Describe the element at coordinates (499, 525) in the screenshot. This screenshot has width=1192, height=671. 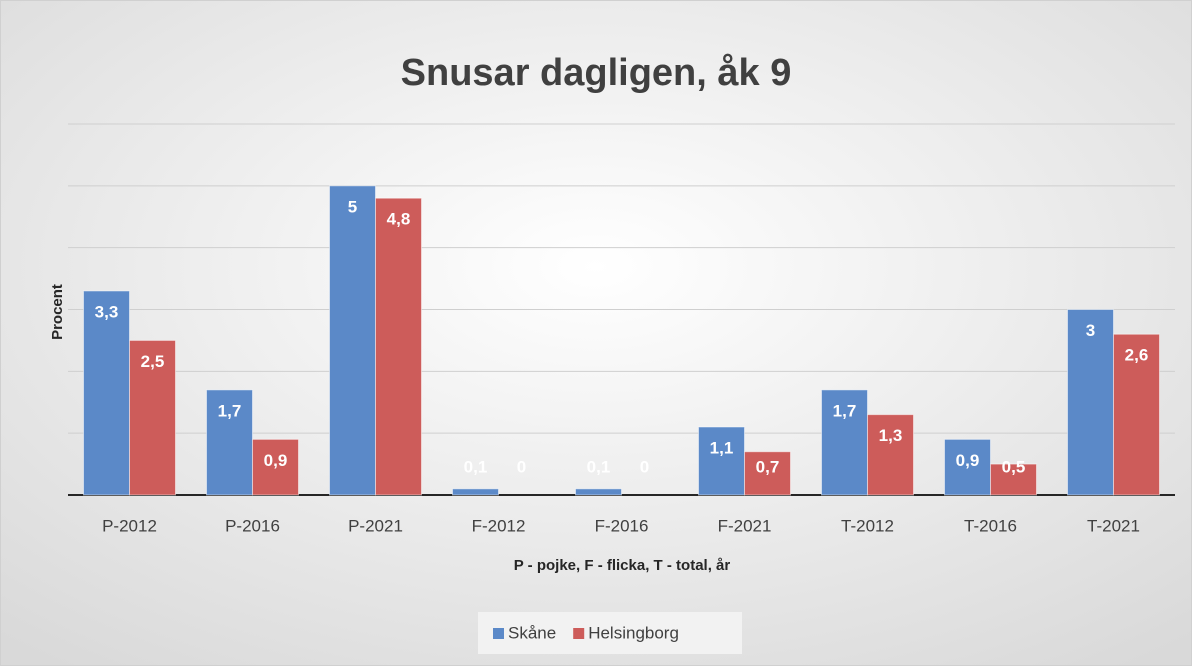
I see `x-tick-label: F-2012` at that location.